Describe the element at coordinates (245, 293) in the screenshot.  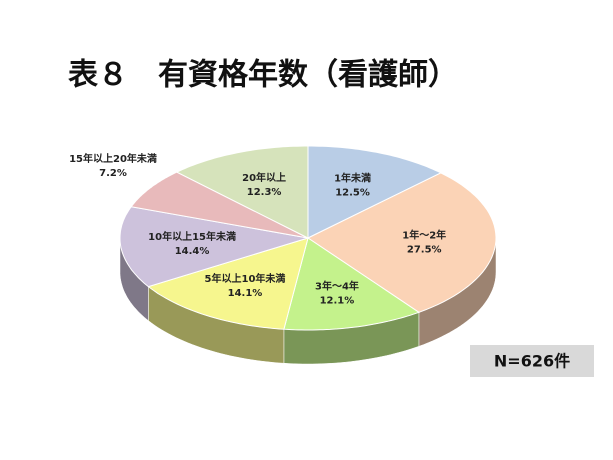
I see `value-label: 14.1%` at that location.